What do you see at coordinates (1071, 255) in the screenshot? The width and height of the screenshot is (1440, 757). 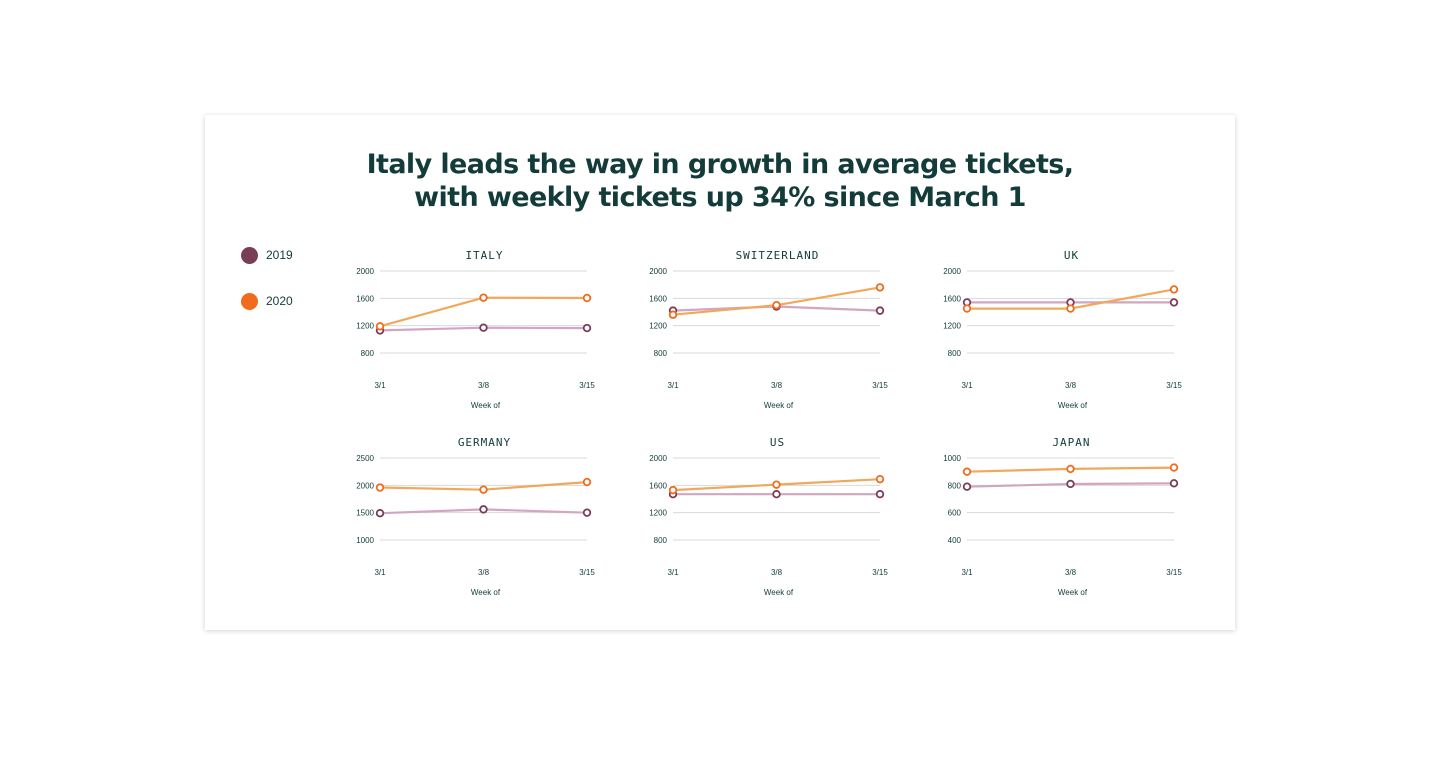 I see `panel-title-uk: UK` at bounding box center [1071, 255].